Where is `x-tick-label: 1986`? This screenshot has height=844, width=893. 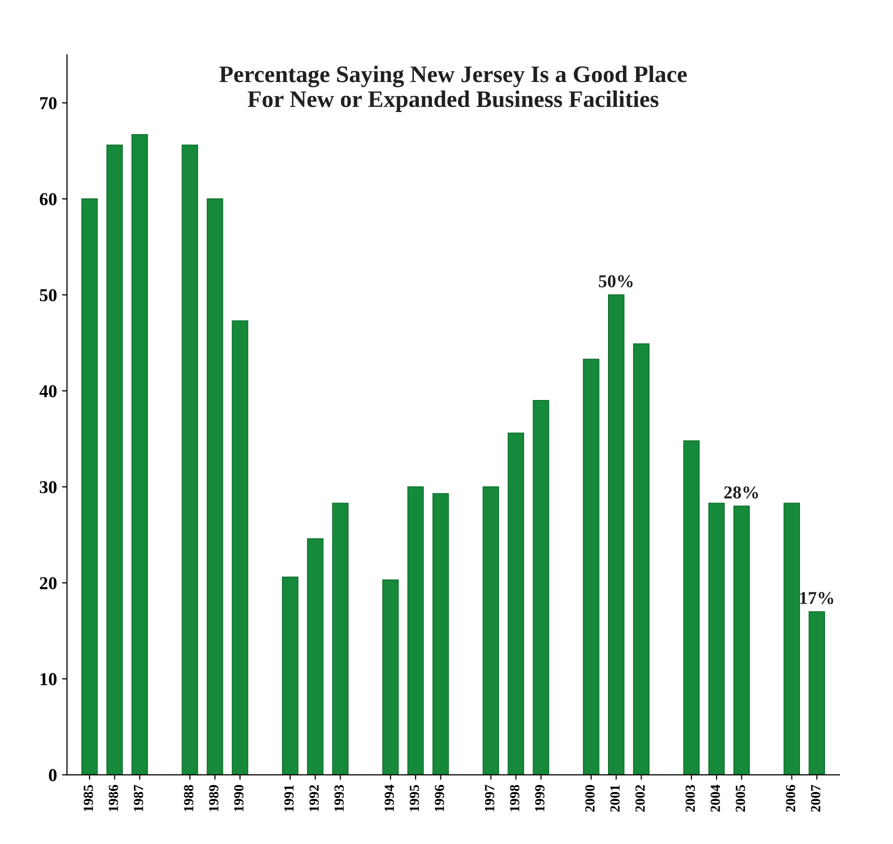
x-tick-label: 1986 is located at coordinates (113, 798).